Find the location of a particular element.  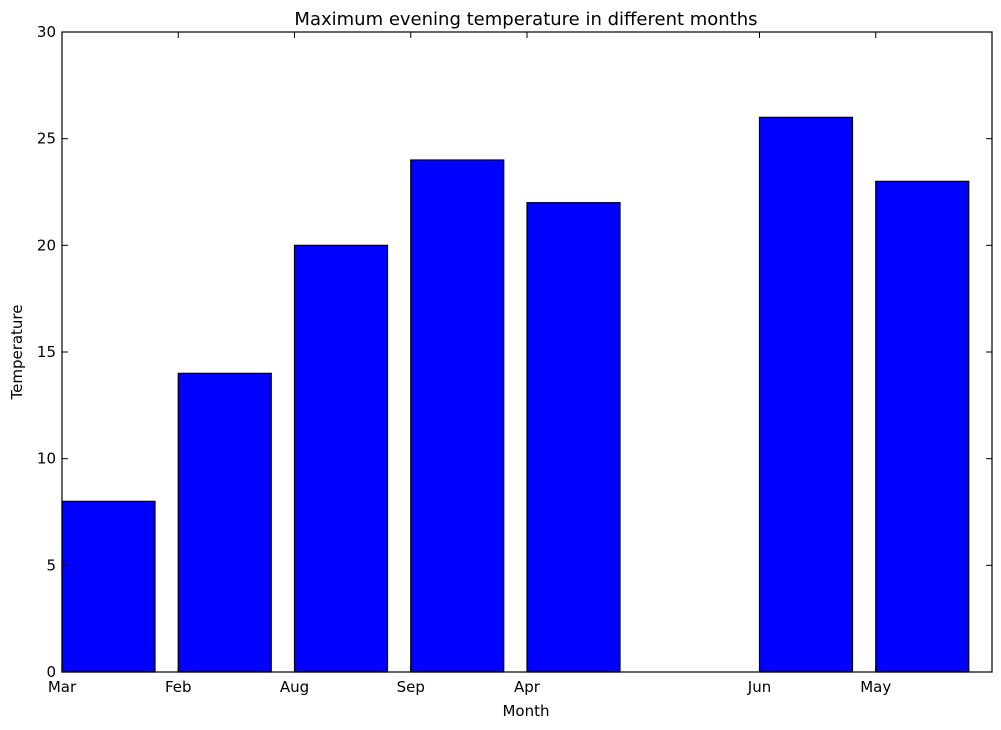

y-tick-label-1: 5 is located at coordinates (51, 565).